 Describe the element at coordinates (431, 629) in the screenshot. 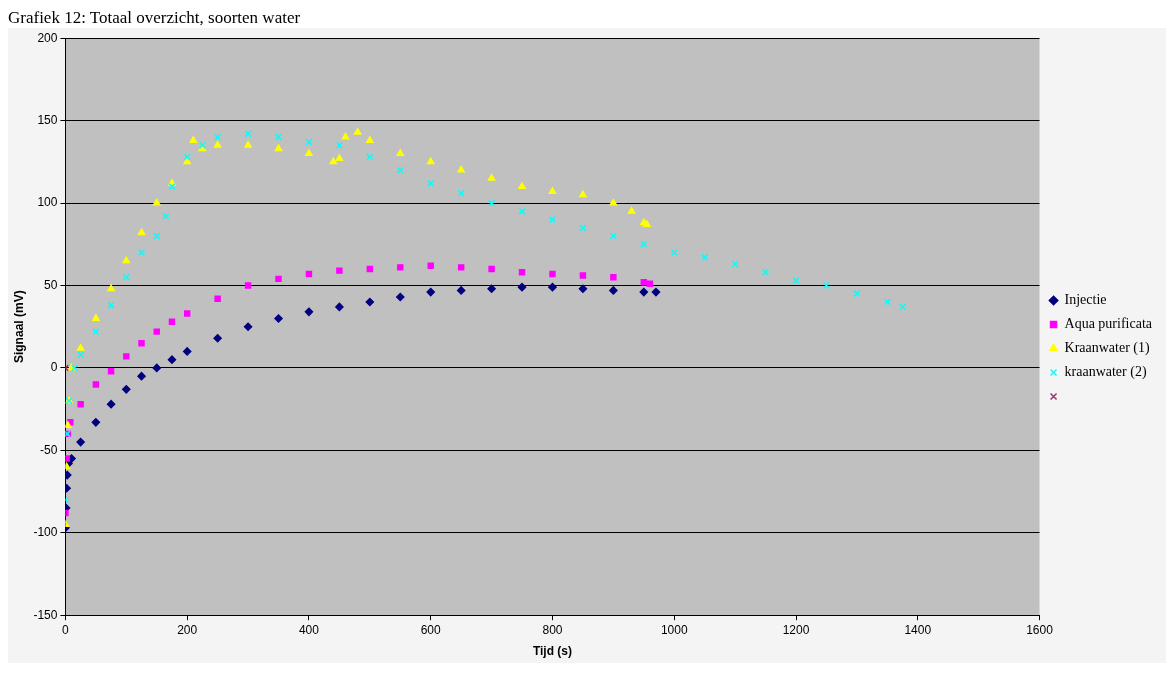

I see `x-tick-label: 600` at that location.